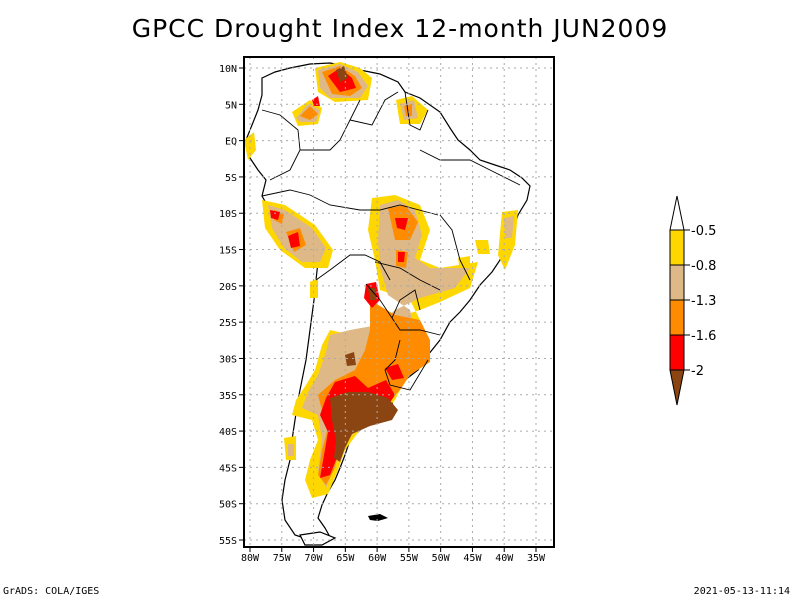  What do you see at coordinates (441, 558) in the screenshot?
I see `lon-tick-label: 50W` at bounding box center [441, 558].